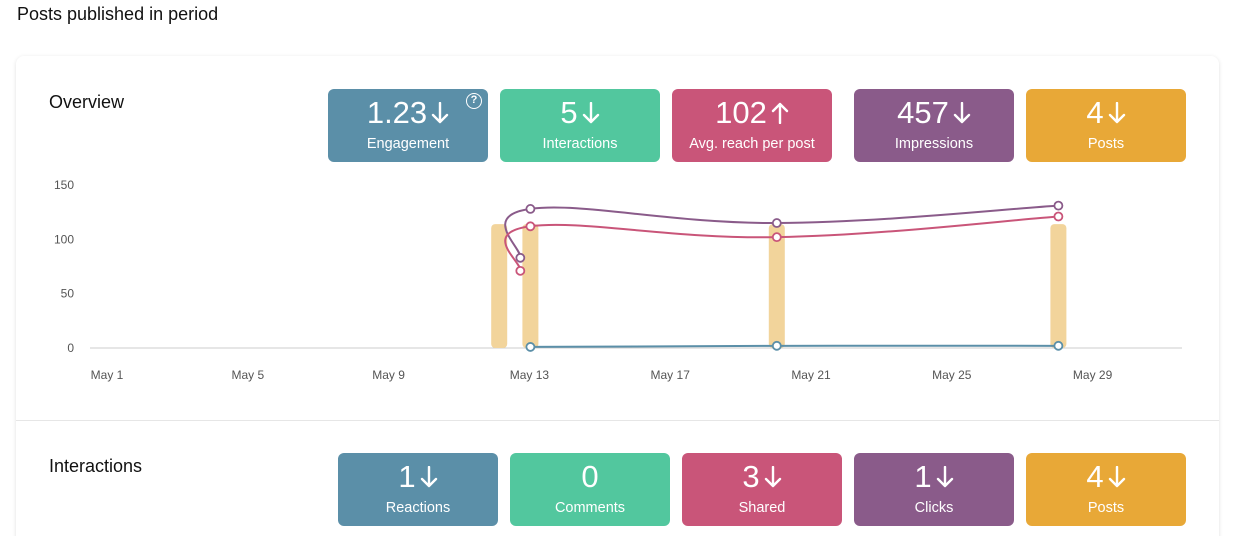  What do you see at coordinates (923, 112) in the screenshot?
I see `stat-value: 457` at bounding box center [923, 112].